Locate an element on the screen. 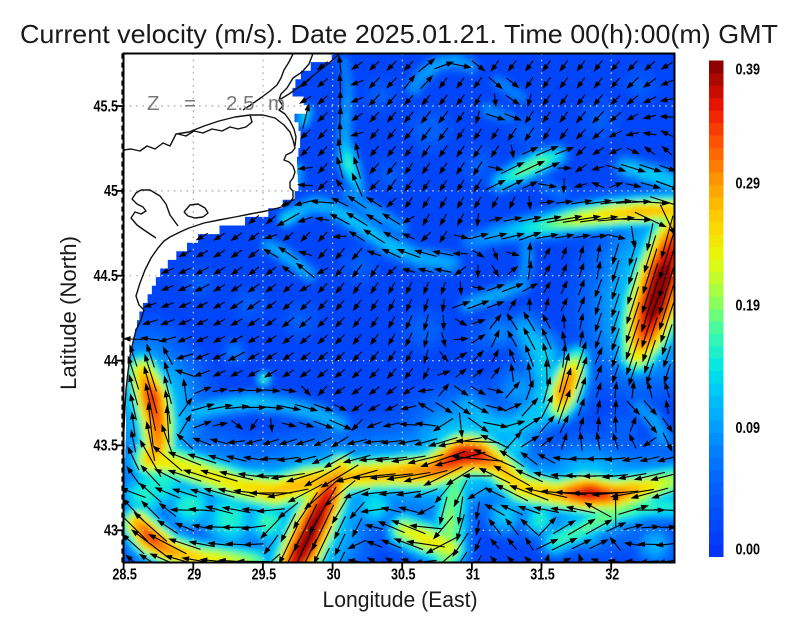 The height and width of the screenshot is (618, 800). svg-text: 0.00 is located at coordinates (748, 549).